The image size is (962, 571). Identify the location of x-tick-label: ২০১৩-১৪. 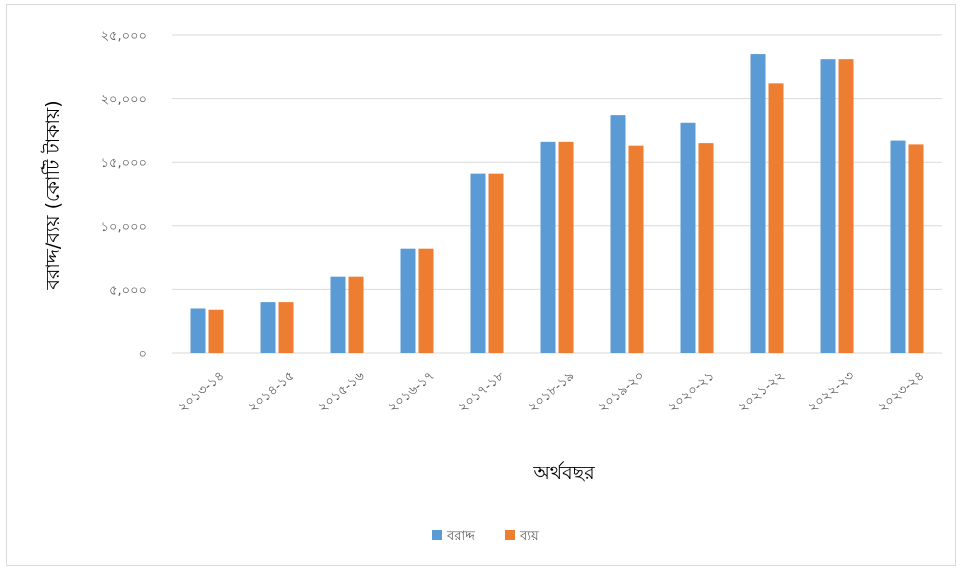
(202, 392).